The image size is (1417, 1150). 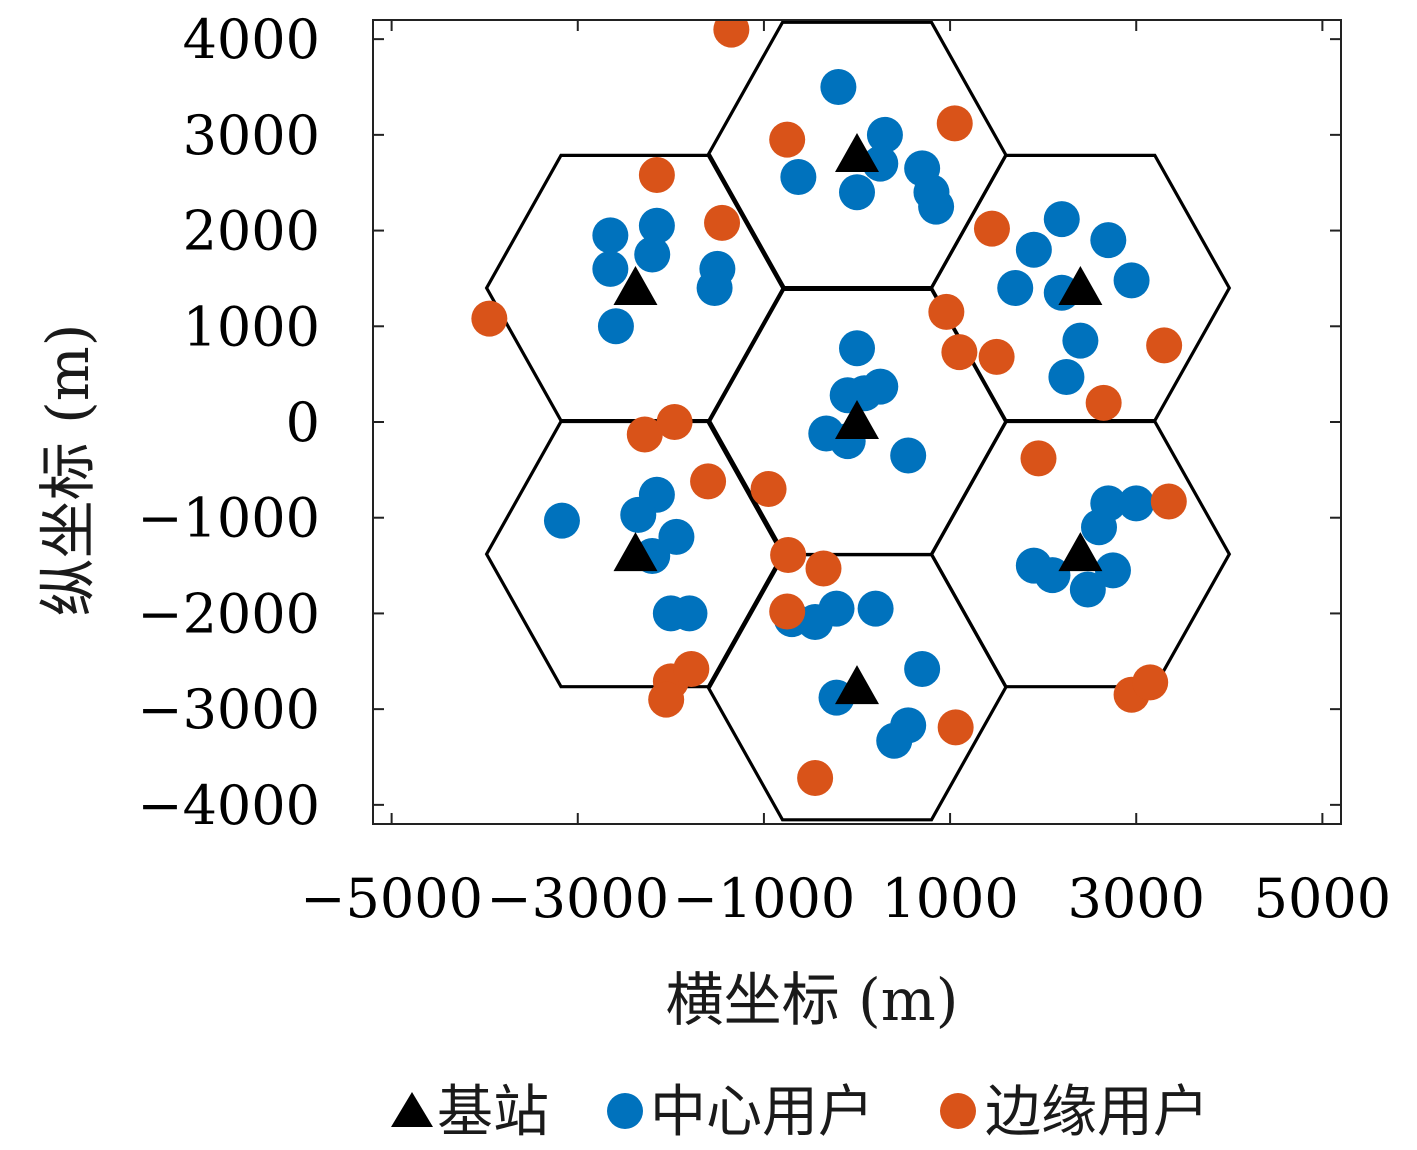 What do you see at coordinates (251, 39) in the screenshot?
I see `y-tick-label-0: 4000` at bounding box center [251, 39].